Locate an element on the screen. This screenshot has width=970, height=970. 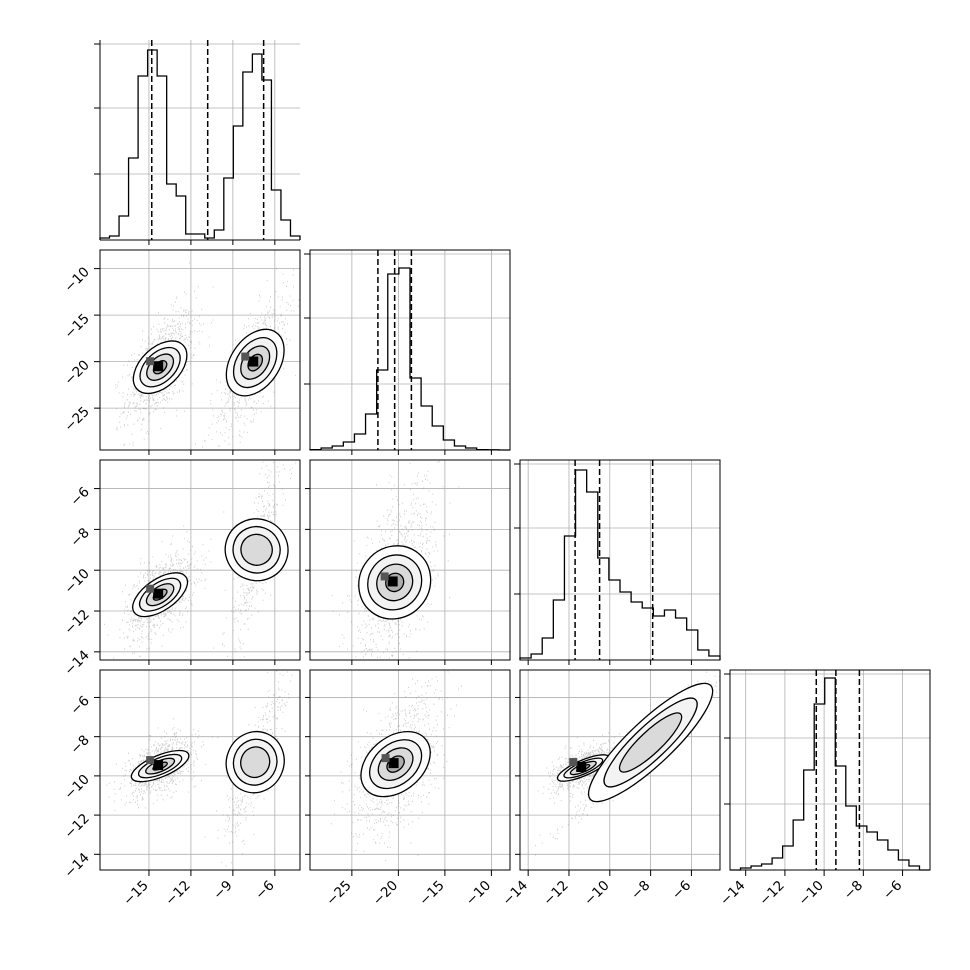
x-tick-label-0: −15 is located at coordinates (135, 893).